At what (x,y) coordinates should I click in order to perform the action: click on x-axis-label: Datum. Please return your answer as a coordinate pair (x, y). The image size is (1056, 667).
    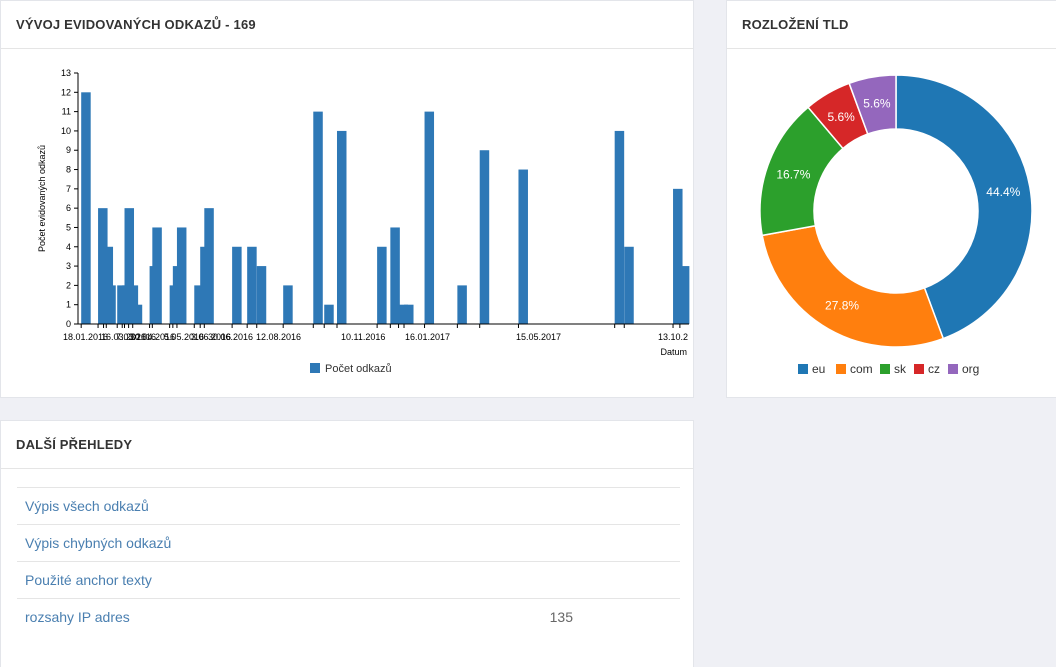
    Looking at the image, I should click on (673, 352).